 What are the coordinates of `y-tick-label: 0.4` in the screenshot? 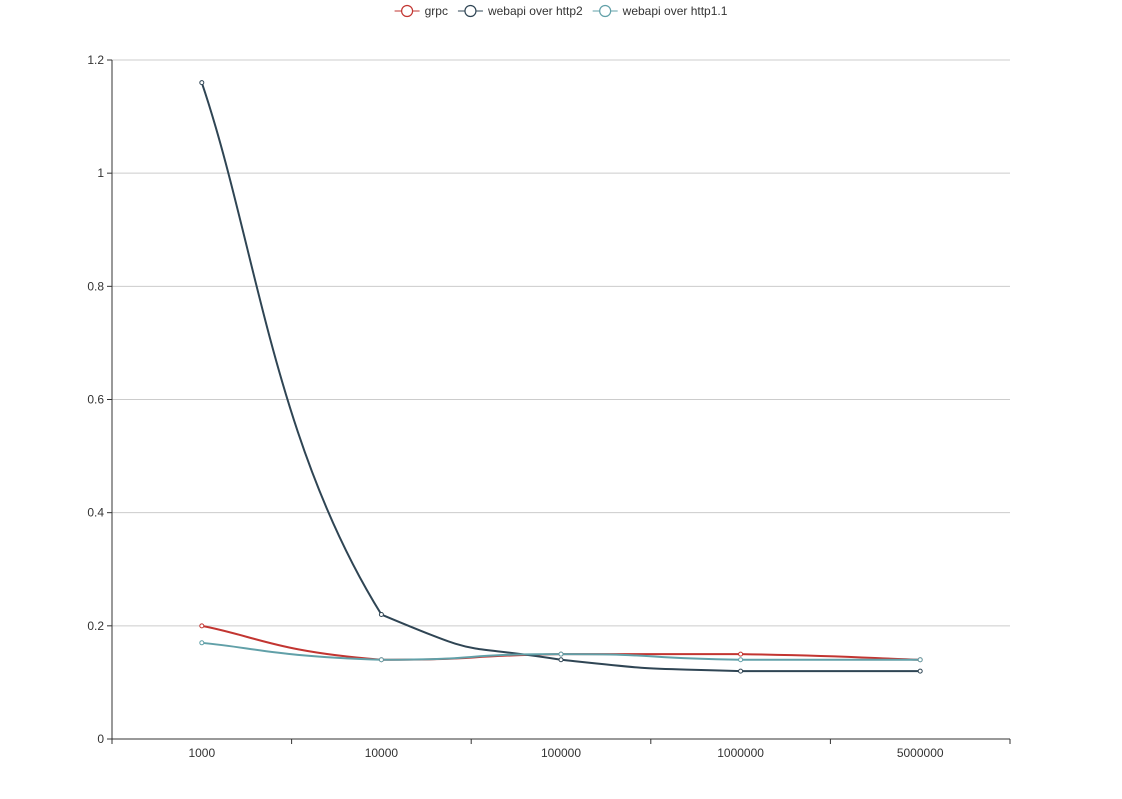 It's located at (95, 513).